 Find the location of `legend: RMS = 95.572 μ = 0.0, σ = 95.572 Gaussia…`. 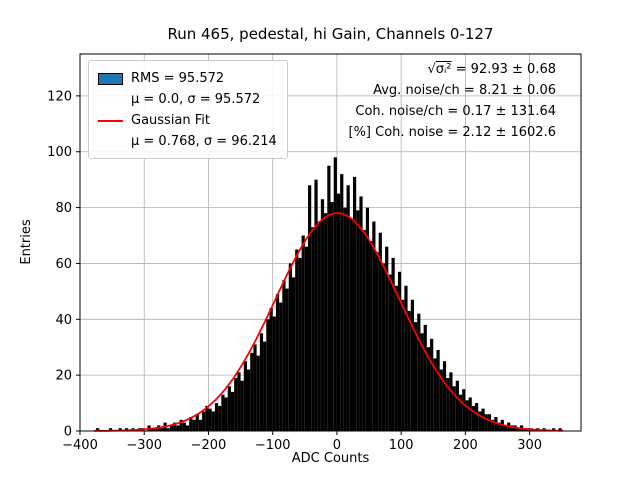

legend: RMS = 95.572 μ = 0.0, σ = 95.572 Gaussia… is located at coordinates (188, 109).